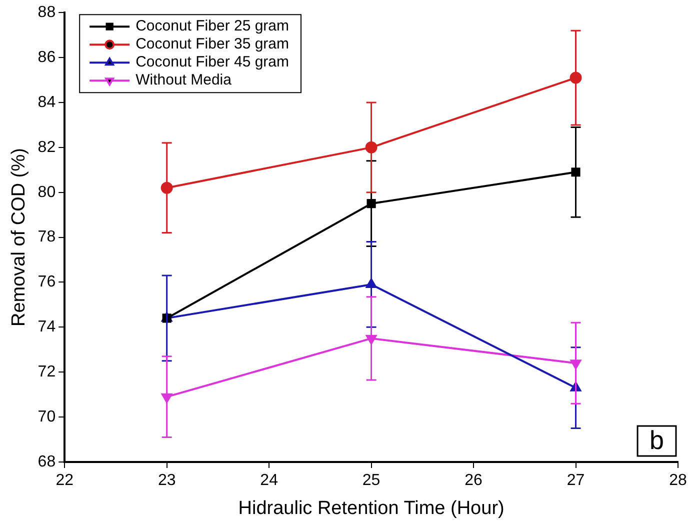  What do you see at coordinates (47, 13) in the screenshot?
I see `y-tick-label: 88` at bounding box center [47, 13].